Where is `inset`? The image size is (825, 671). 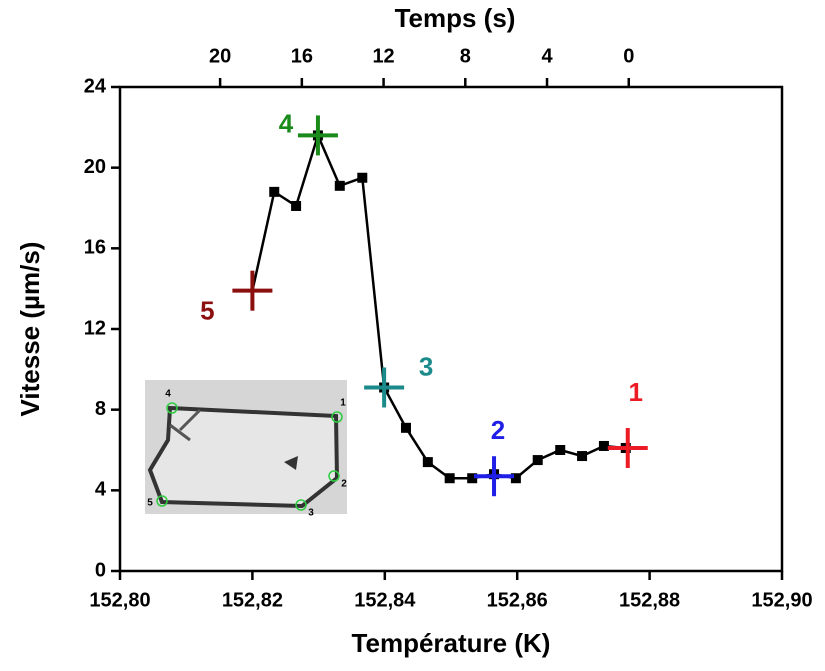 inset is located at coordinates (246, 447).